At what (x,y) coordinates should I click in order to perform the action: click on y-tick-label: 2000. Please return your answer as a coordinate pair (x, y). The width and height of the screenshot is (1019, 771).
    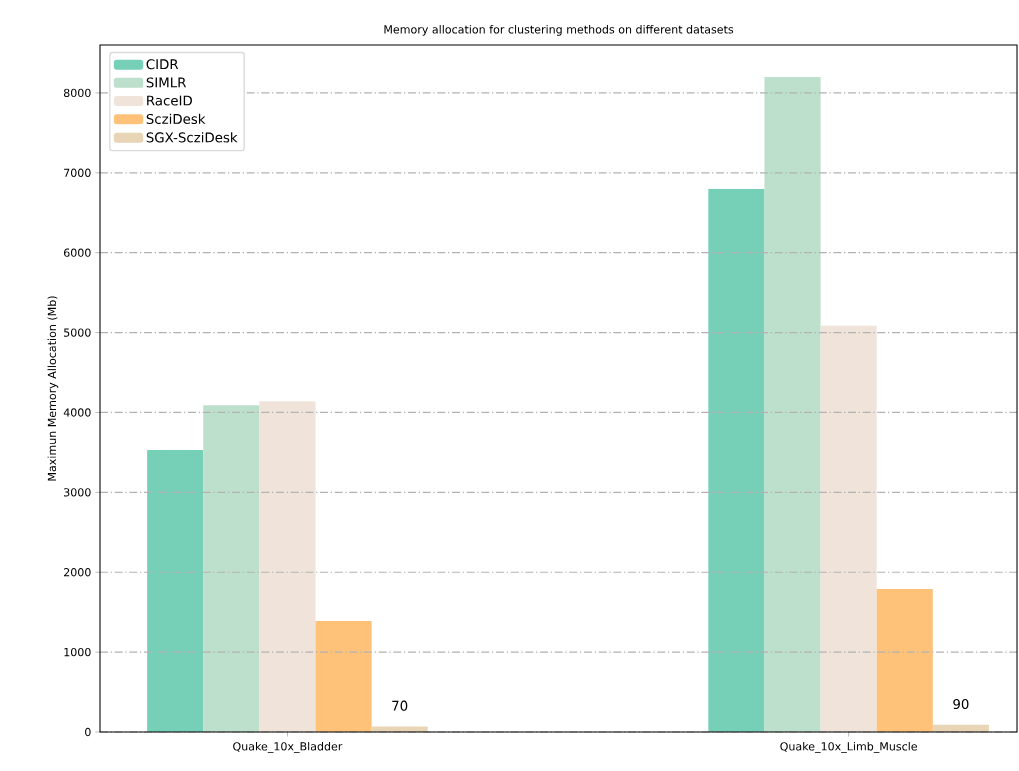
    Looking at the image, I should click on (77, 572).